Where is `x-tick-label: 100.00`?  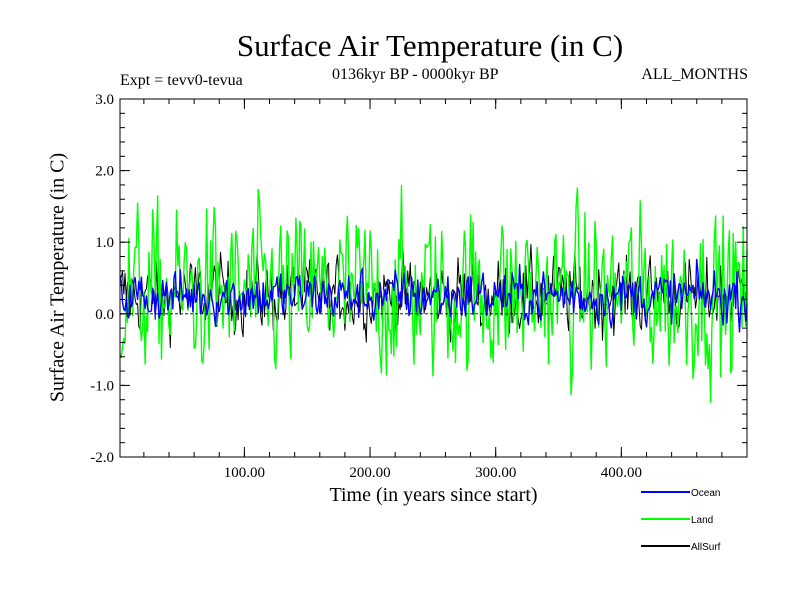 x-tick-label: 100.00 is located at coordinates (244, 473).